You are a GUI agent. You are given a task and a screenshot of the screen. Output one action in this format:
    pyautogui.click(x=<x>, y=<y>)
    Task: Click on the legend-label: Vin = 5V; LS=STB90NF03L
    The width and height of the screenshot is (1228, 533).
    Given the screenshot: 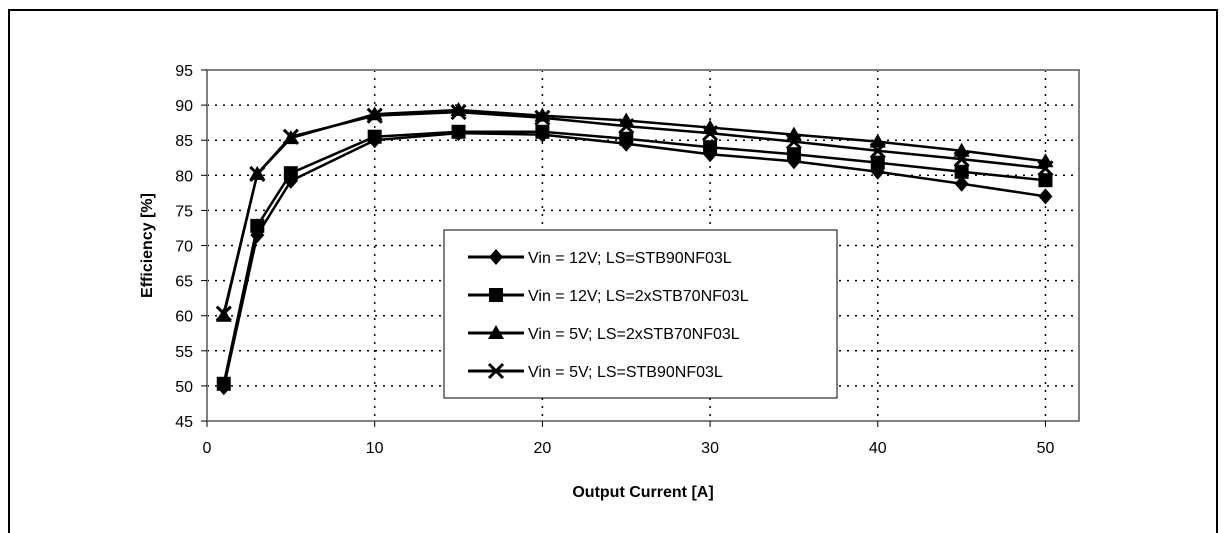 What is the action you would take?
    pyautogui.click(x=625, y=372)
    